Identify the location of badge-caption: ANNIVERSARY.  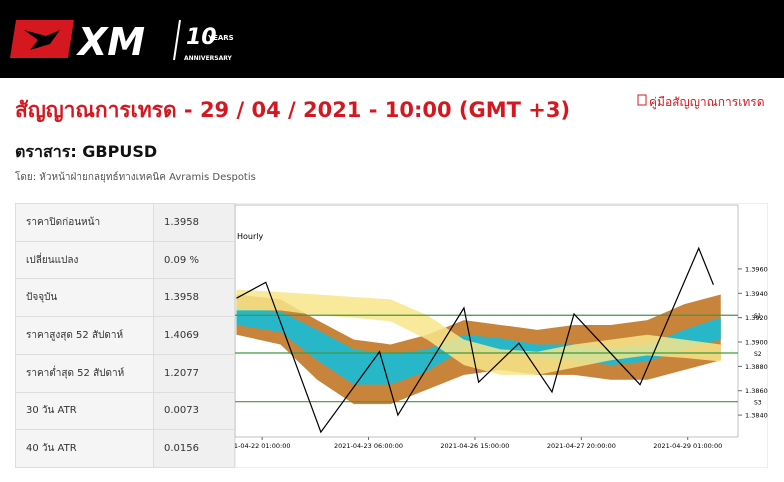
(208, 58).